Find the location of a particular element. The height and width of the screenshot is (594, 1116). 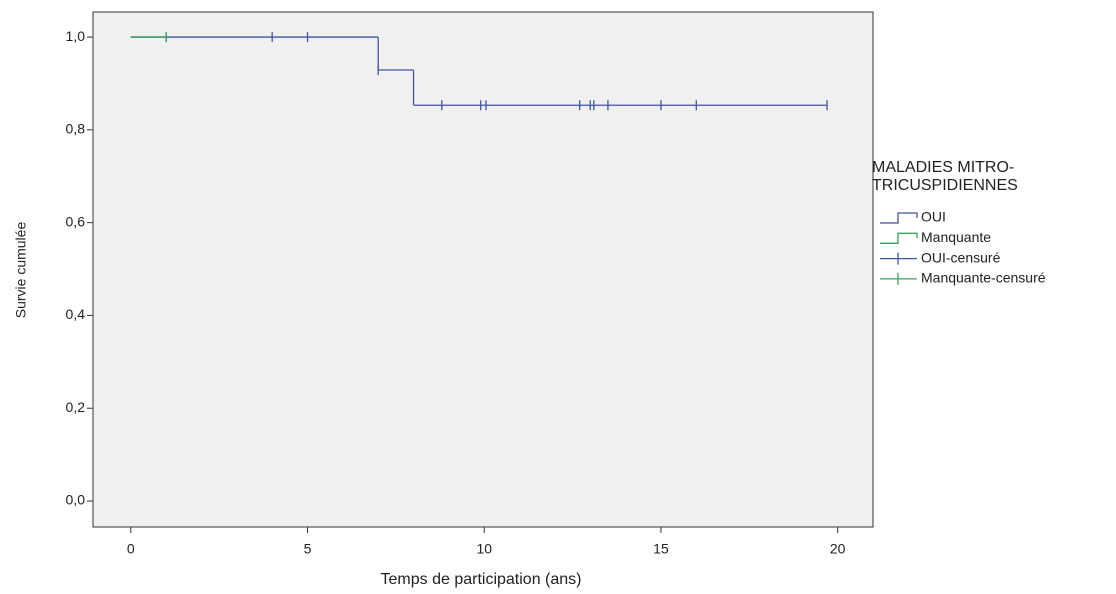

x-axis-label: Temps de participation (ans) is located at coordinates (481, 579).